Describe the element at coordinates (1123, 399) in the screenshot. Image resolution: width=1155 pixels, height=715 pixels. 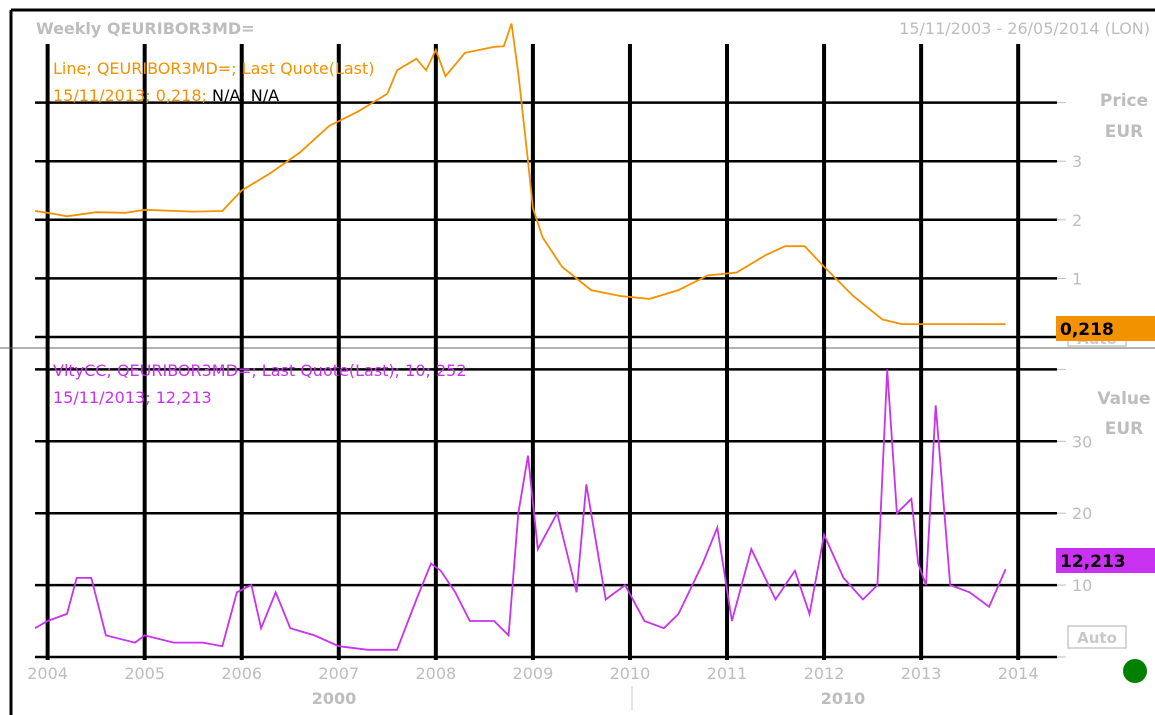
I see `volatility-axis-label: Value` at that location.